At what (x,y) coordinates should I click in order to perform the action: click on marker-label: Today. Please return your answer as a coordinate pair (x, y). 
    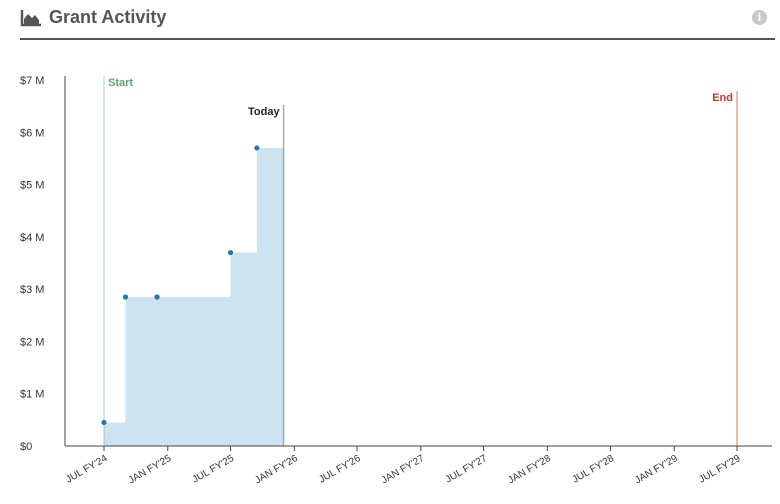
    Looking at the image, I should click on (264, 112).